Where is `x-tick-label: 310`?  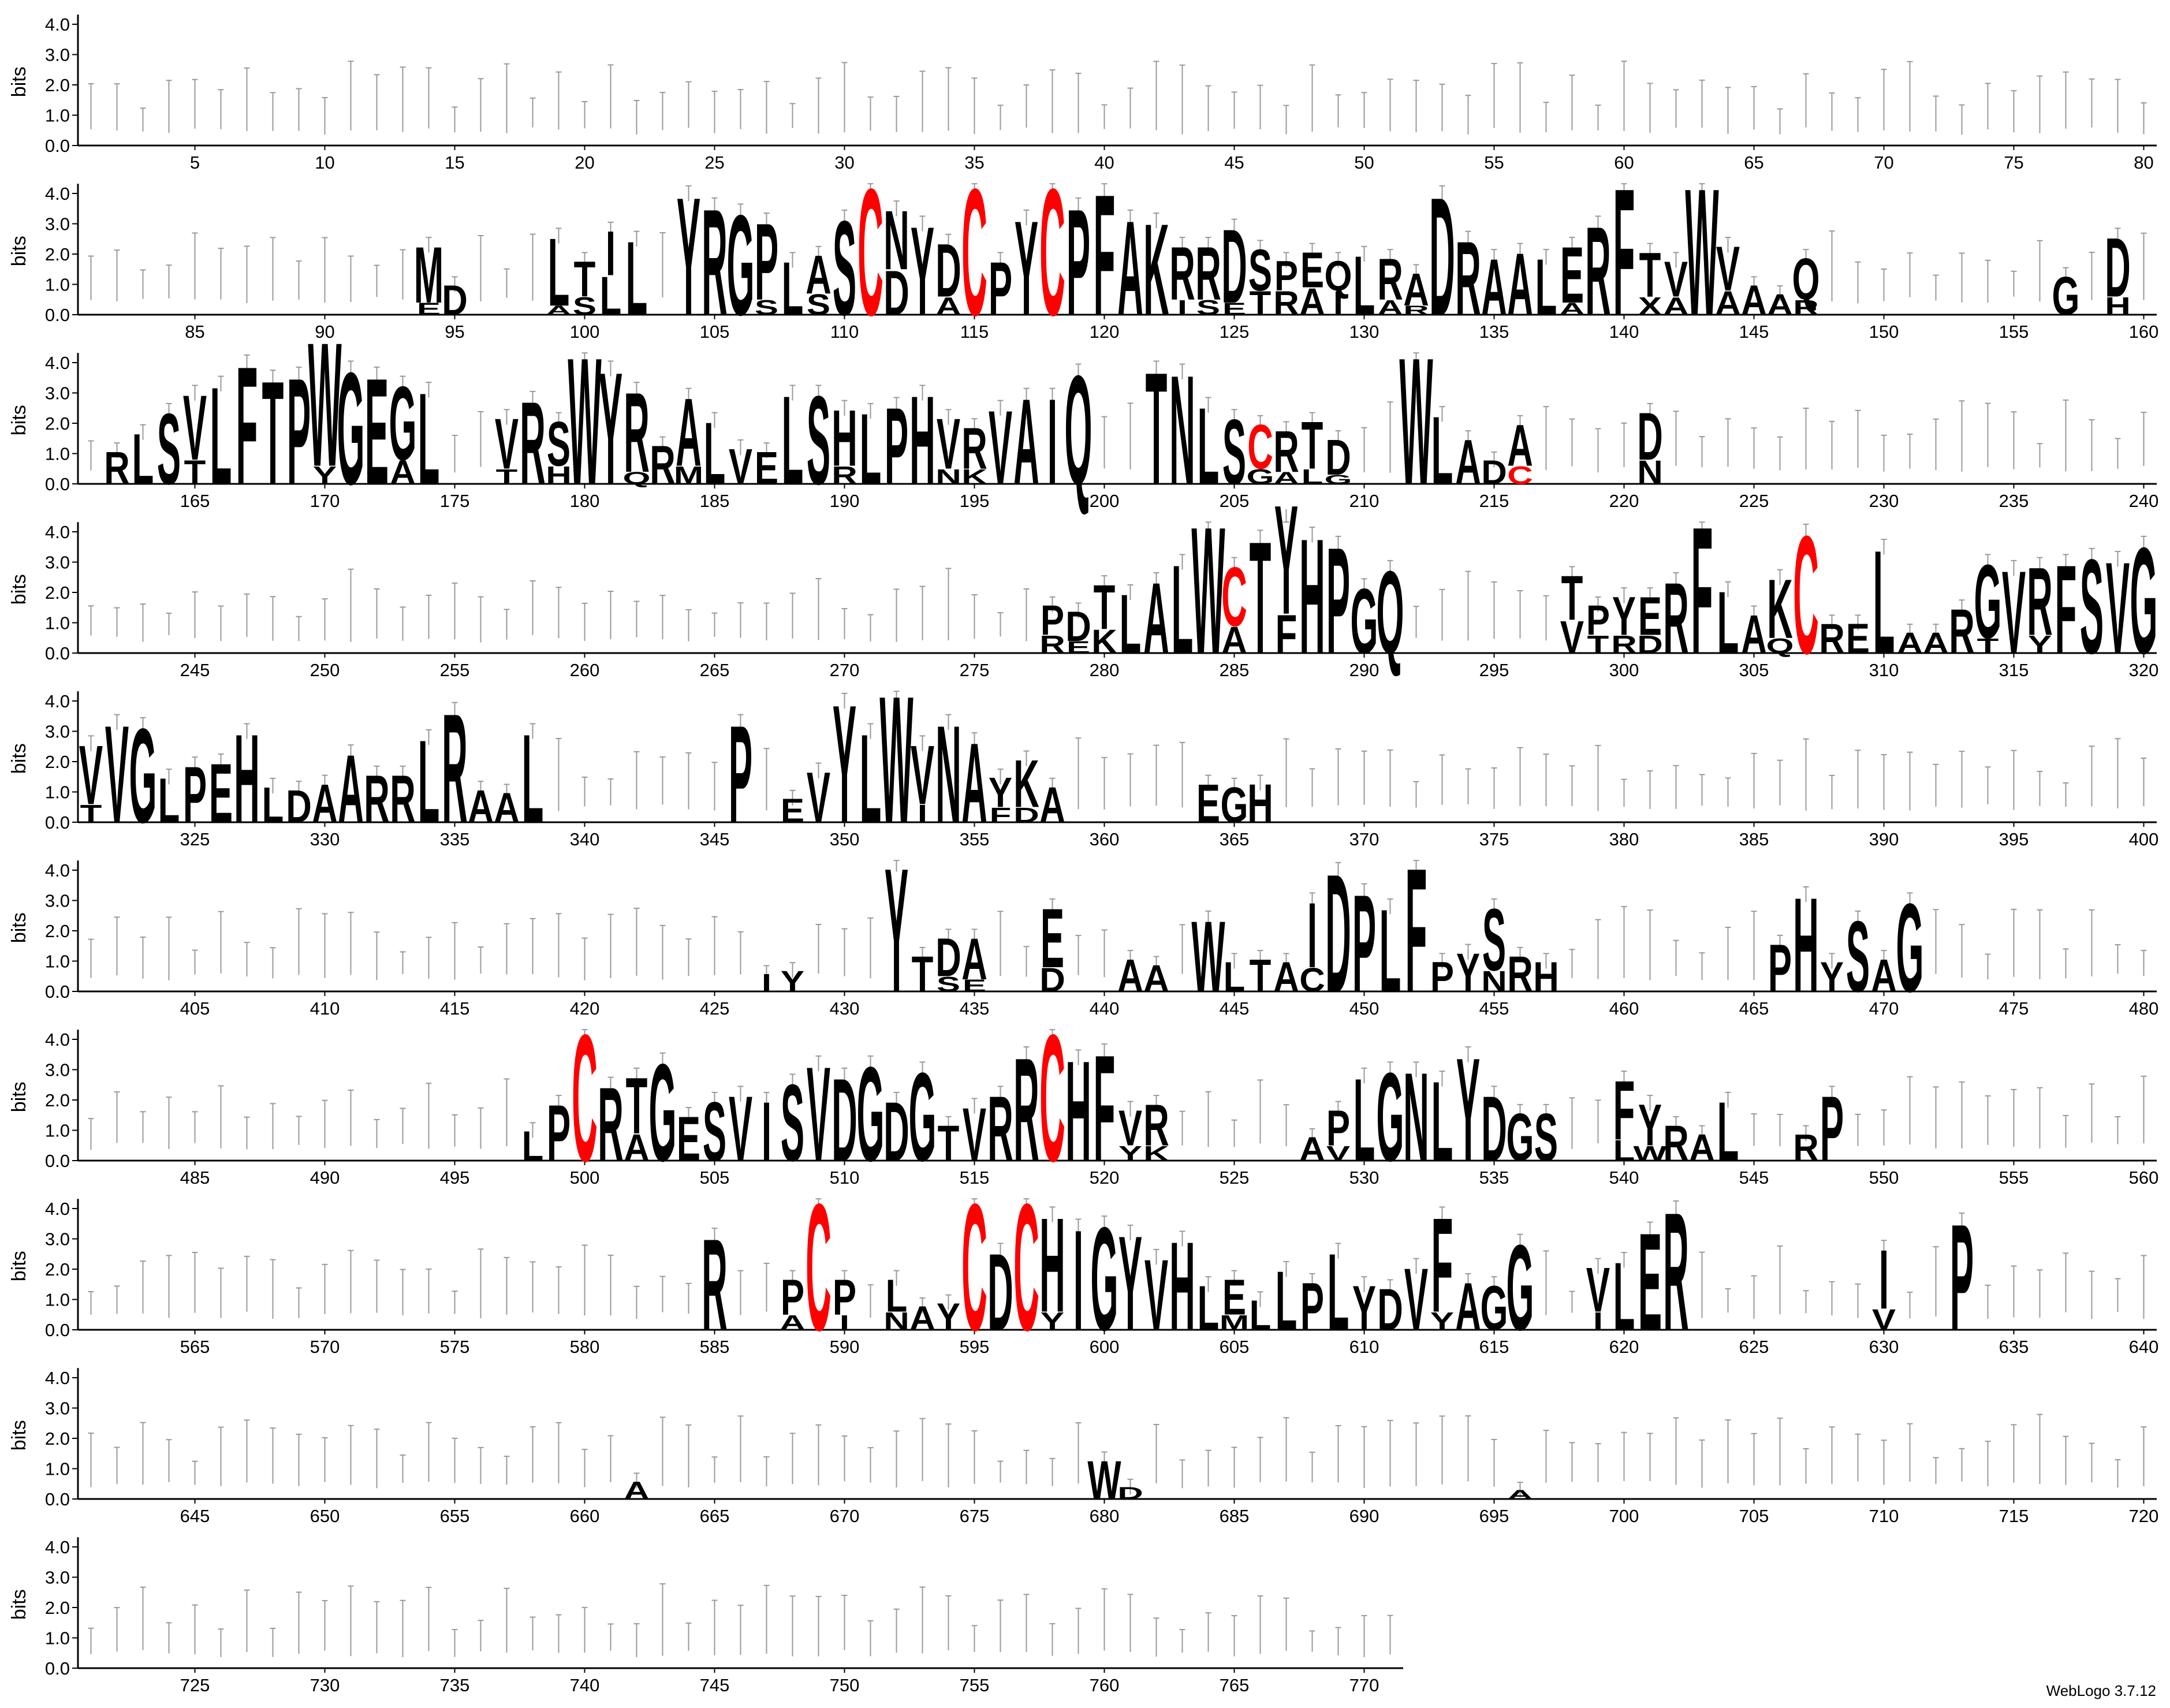
x-tick-label: 310 is located at coordinates (1884, 670).